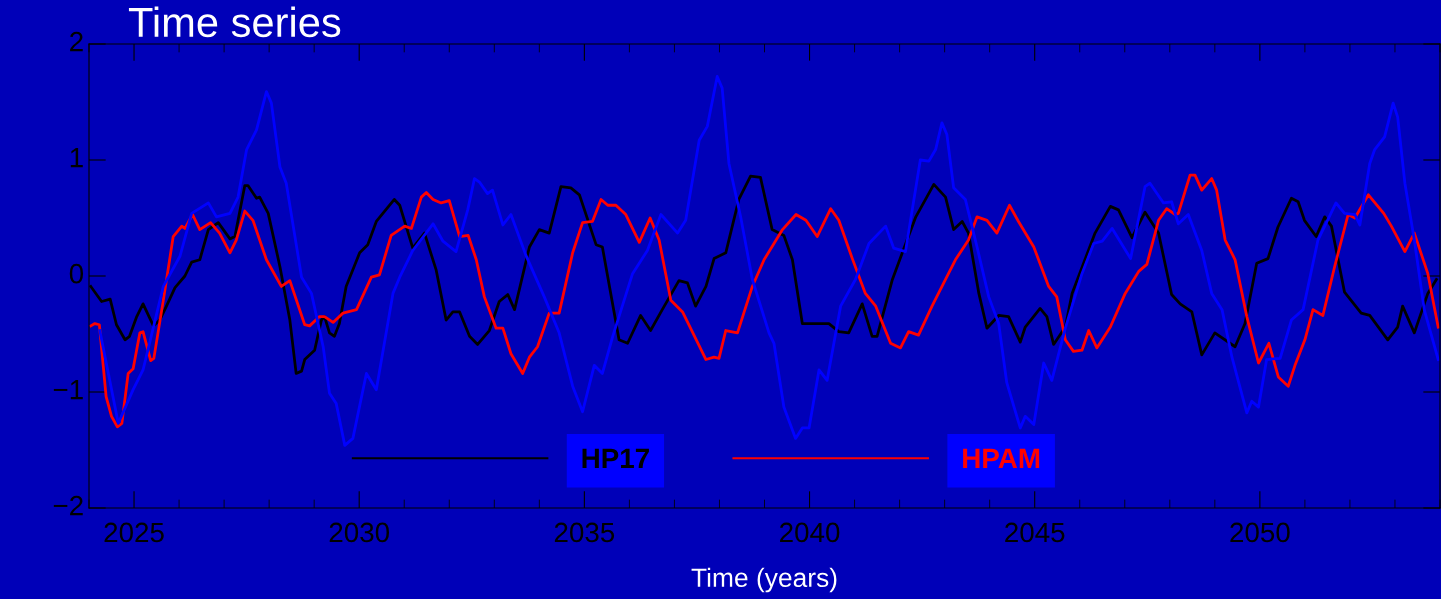 This screenshot has height=599, width=1441. What do you see at coordinates (359, 532) in the screenshot?
I see `x-tick-label: 2030` at bounding box center [359, 532].